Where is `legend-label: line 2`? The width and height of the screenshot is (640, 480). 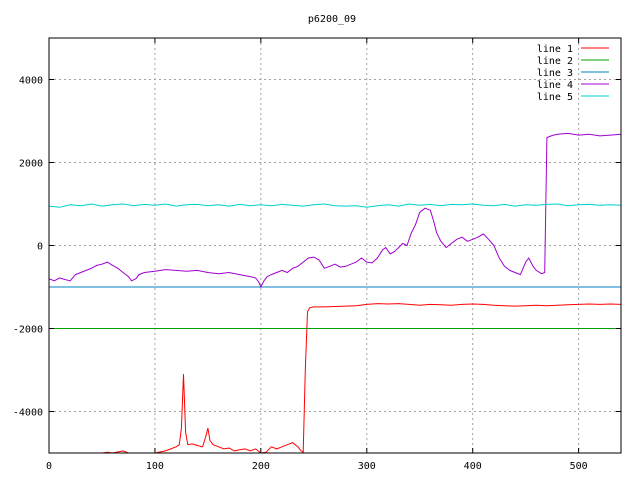
legend-label: line 2 is located at coordinates (555, 61).